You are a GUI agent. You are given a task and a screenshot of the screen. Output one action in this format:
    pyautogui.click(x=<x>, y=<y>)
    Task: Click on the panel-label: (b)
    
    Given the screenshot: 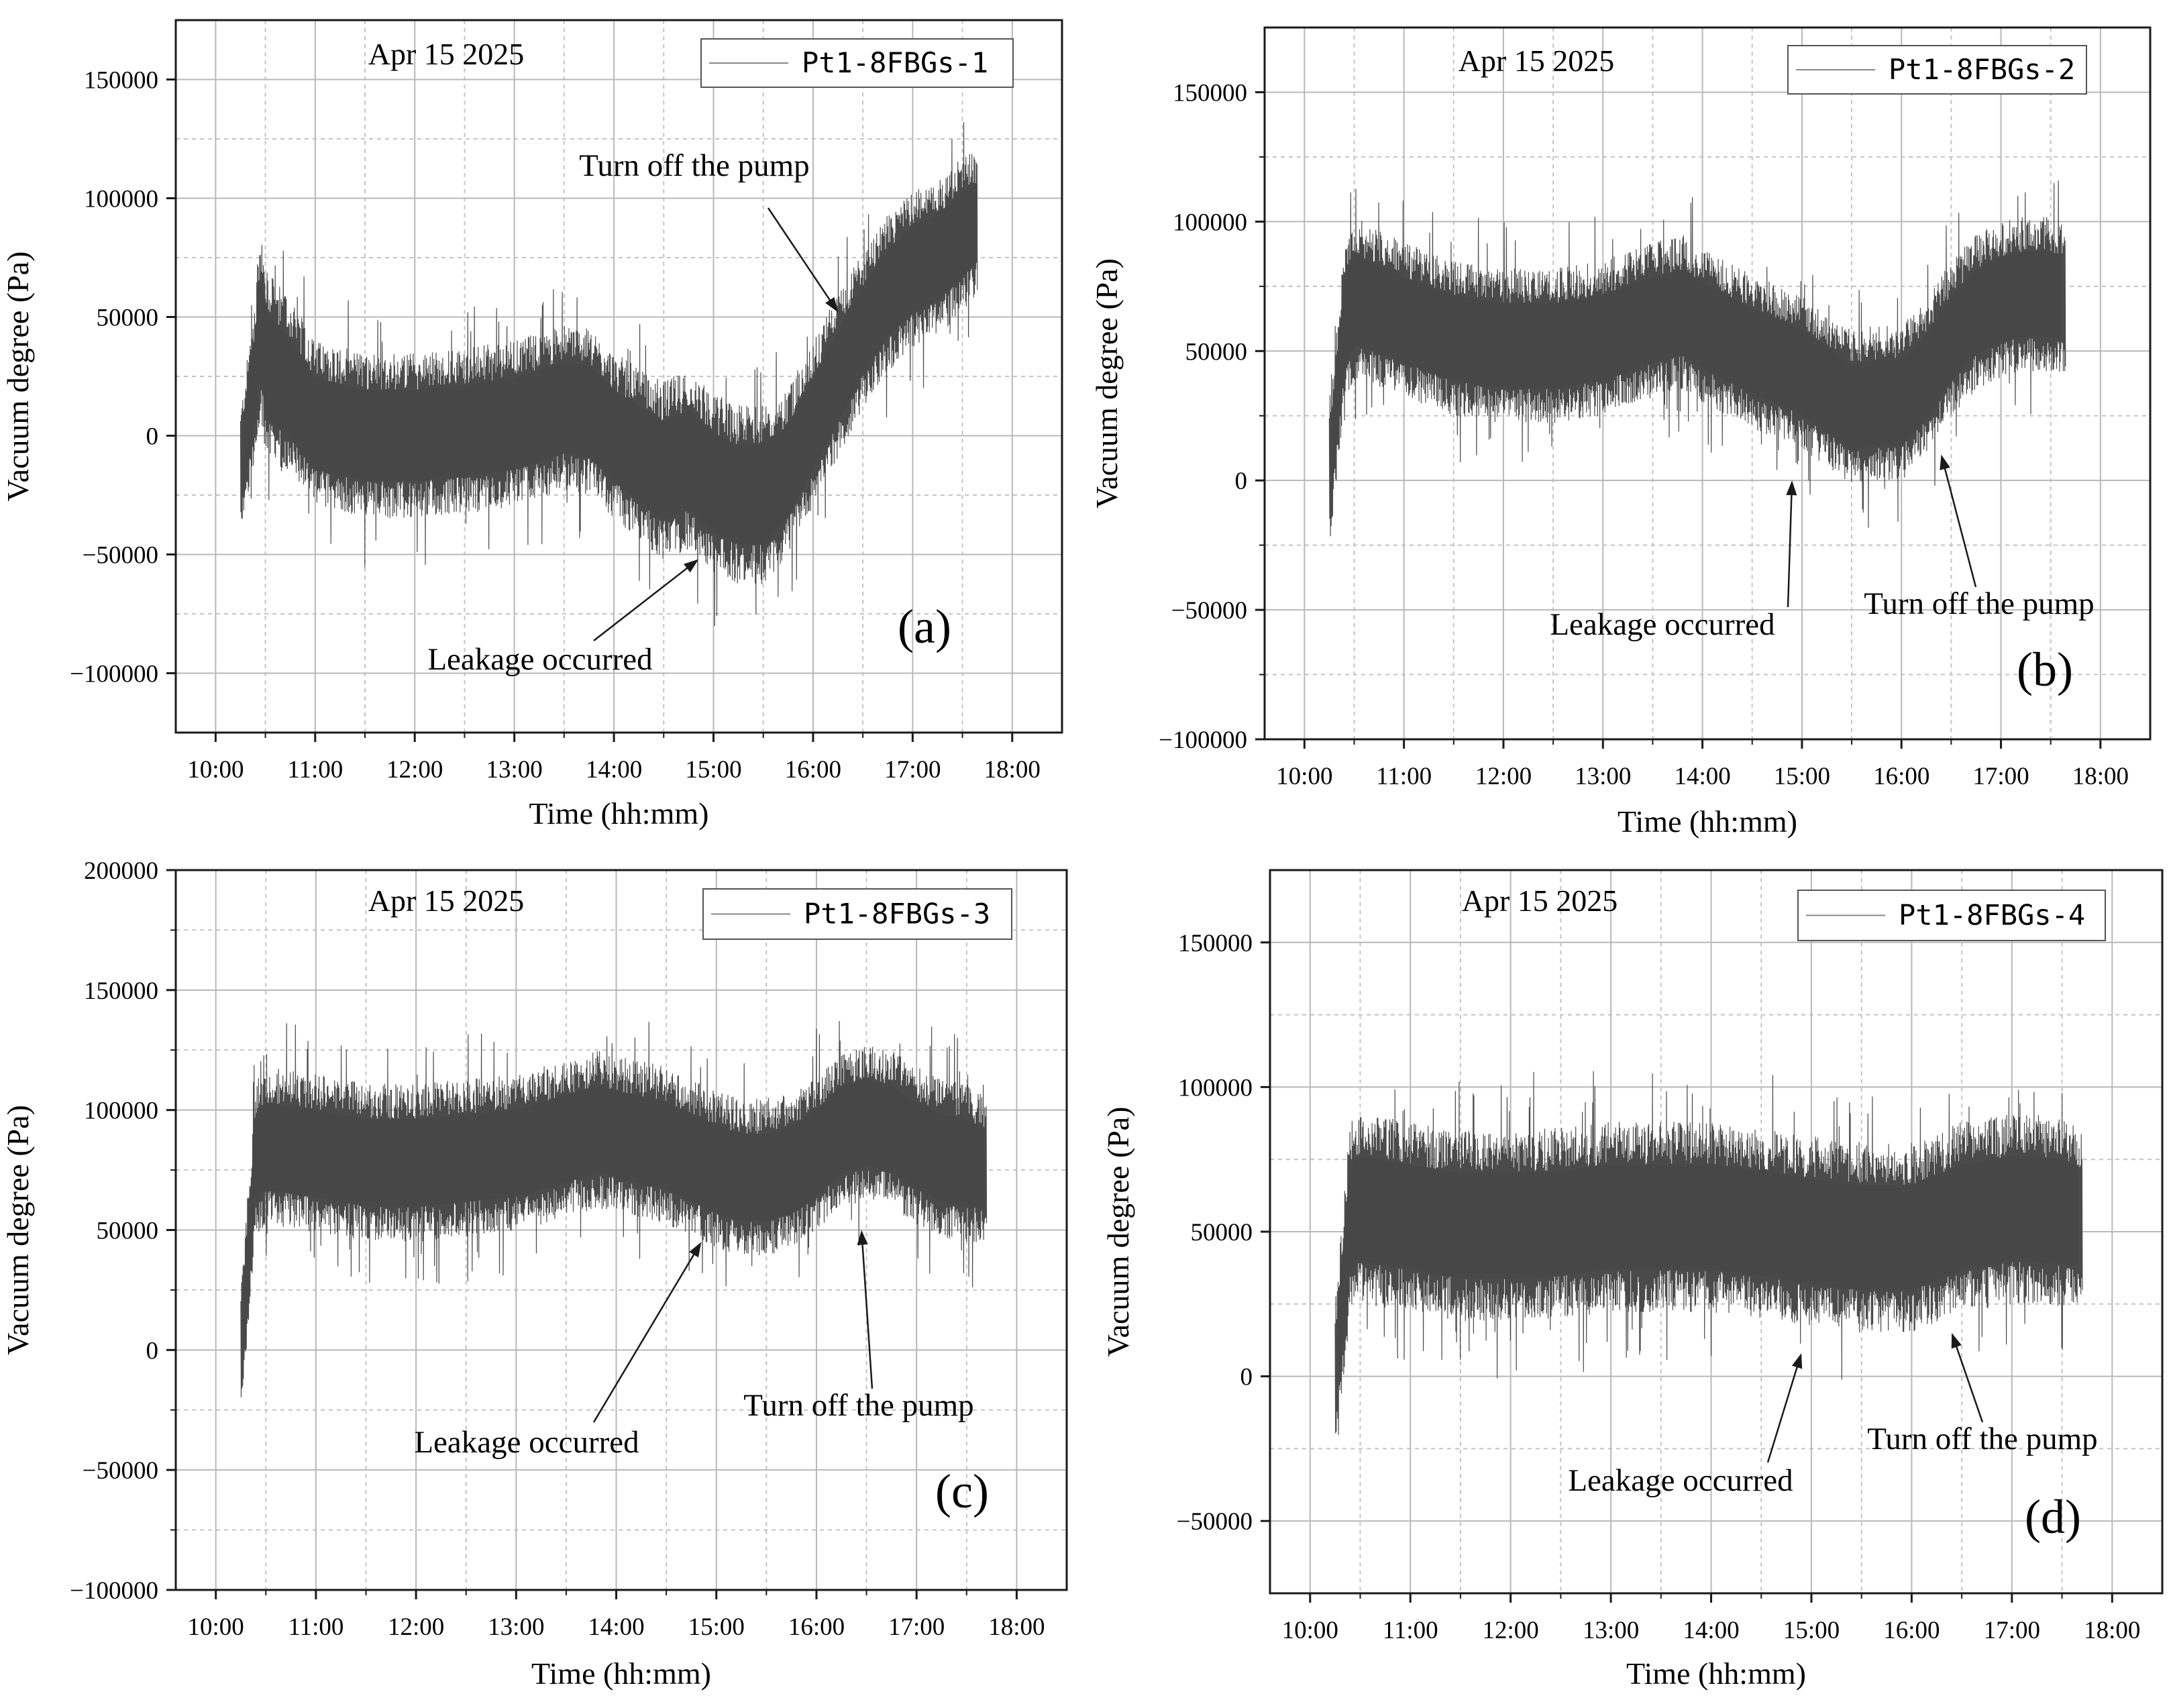 What is the action you would take?
    pyautogui.click(x=2045, y=669)
    